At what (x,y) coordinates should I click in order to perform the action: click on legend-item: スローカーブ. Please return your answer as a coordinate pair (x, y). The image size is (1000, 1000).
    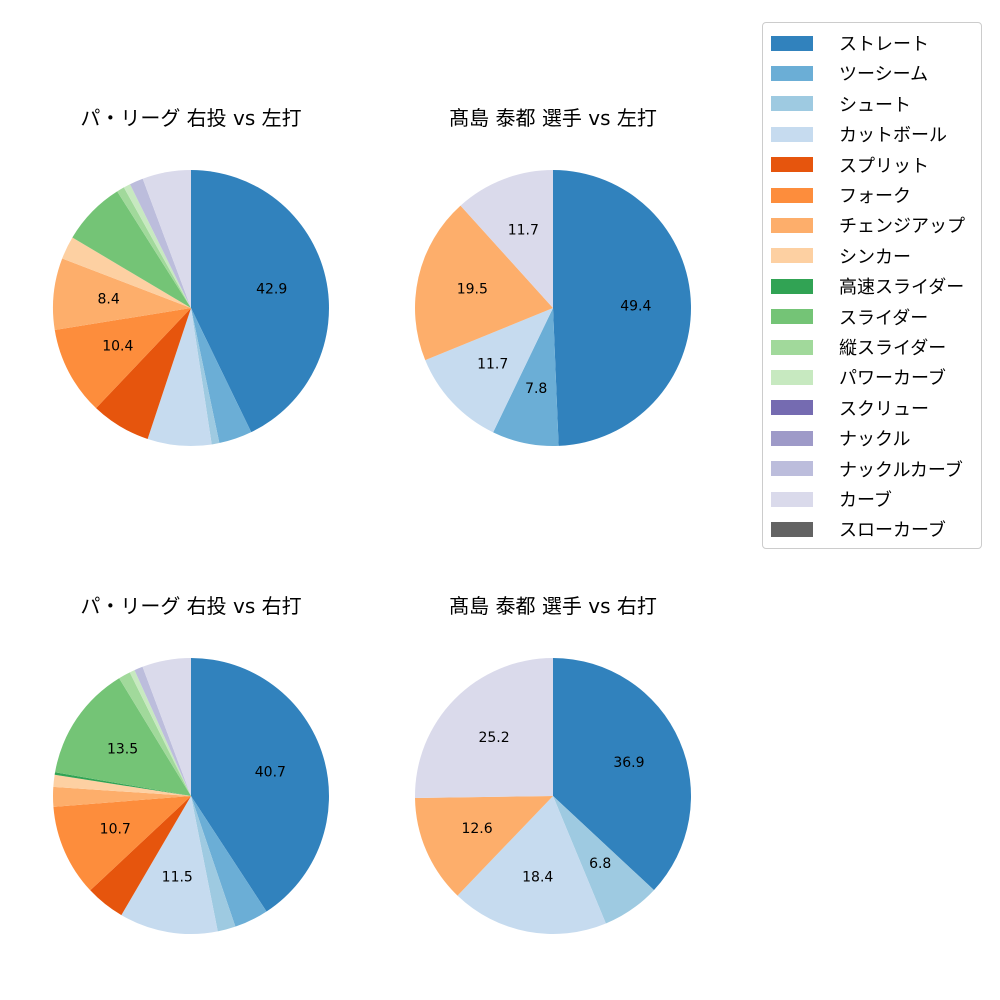
    Looking at the image, I should click on (858, 529).